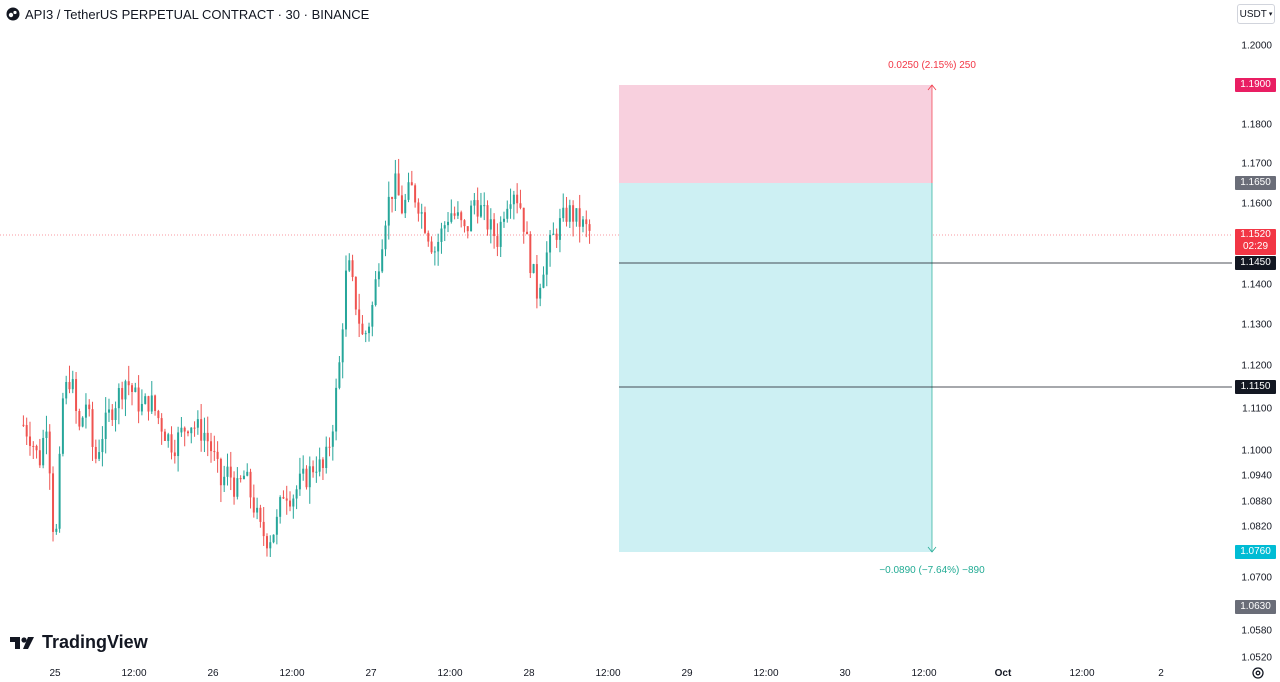  I want to click on symbol-logo-icon, so click(13, 14).